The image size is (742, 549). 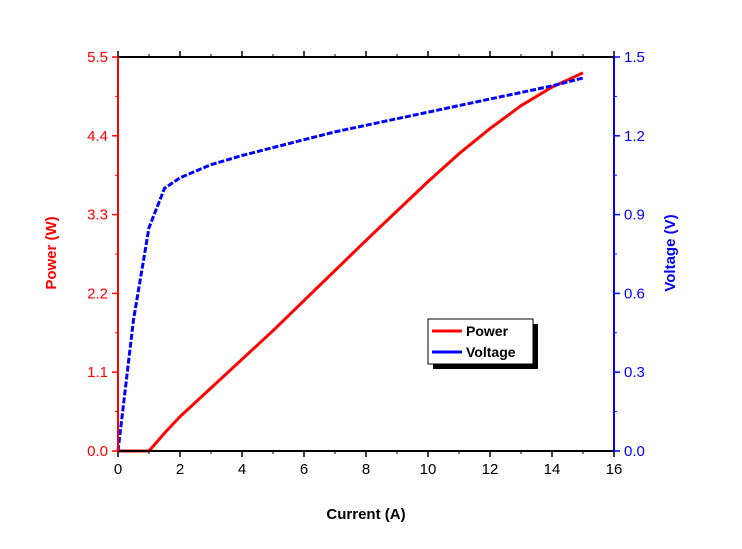 What do you see at coordinates (97, 57) in the screenshot?
I see `y-left-tick-label: 5.5` at bounding box center [97, 57].